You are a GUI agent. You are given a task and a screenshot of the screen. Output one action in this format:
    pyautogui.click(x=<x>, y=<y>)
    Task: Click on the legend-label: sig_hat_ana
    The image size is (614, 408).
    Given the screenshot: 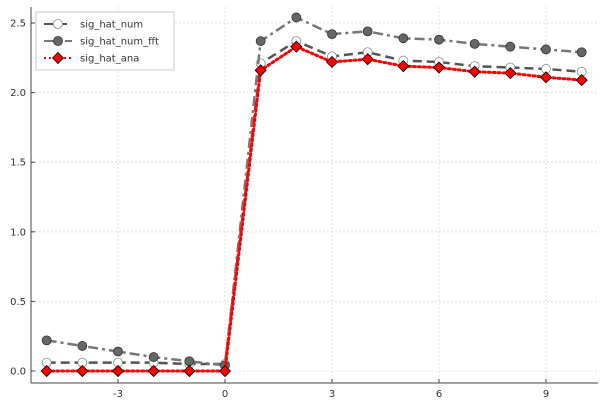 What is the action you would take?
    pyautogui.click(x=109, y=59)
    